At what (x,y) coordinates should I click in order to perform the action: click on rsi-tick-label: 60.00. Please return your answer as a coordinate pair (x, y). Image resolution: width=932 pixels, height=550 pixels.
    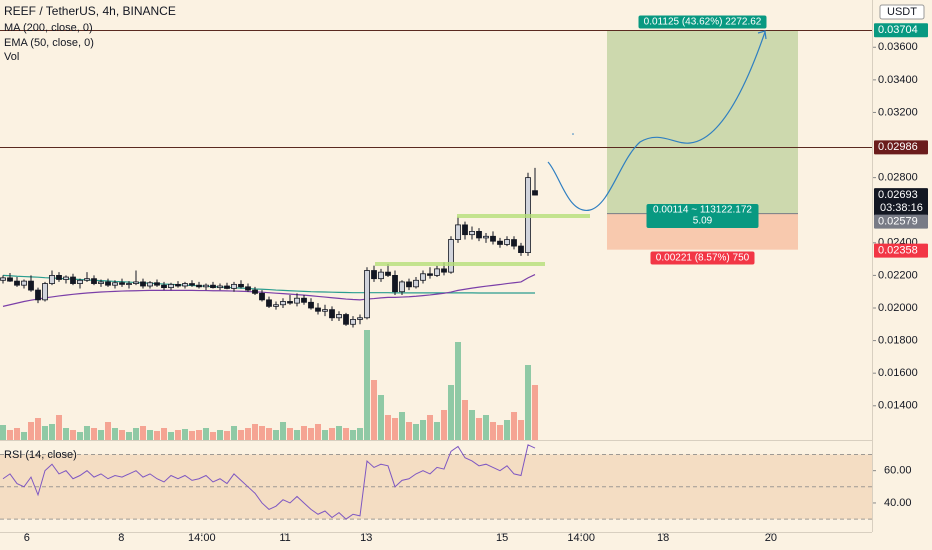
    Looking at the image, I should click on (898, 471).